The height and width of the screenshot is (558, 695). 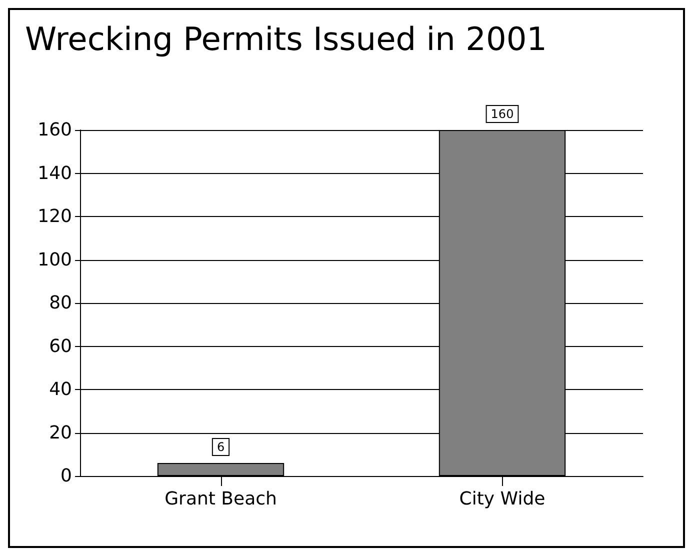 What do you see at coordinates (60, 346) in the screenshot?
I see `y-tick-label: 60` at bounding box center [60, 346].